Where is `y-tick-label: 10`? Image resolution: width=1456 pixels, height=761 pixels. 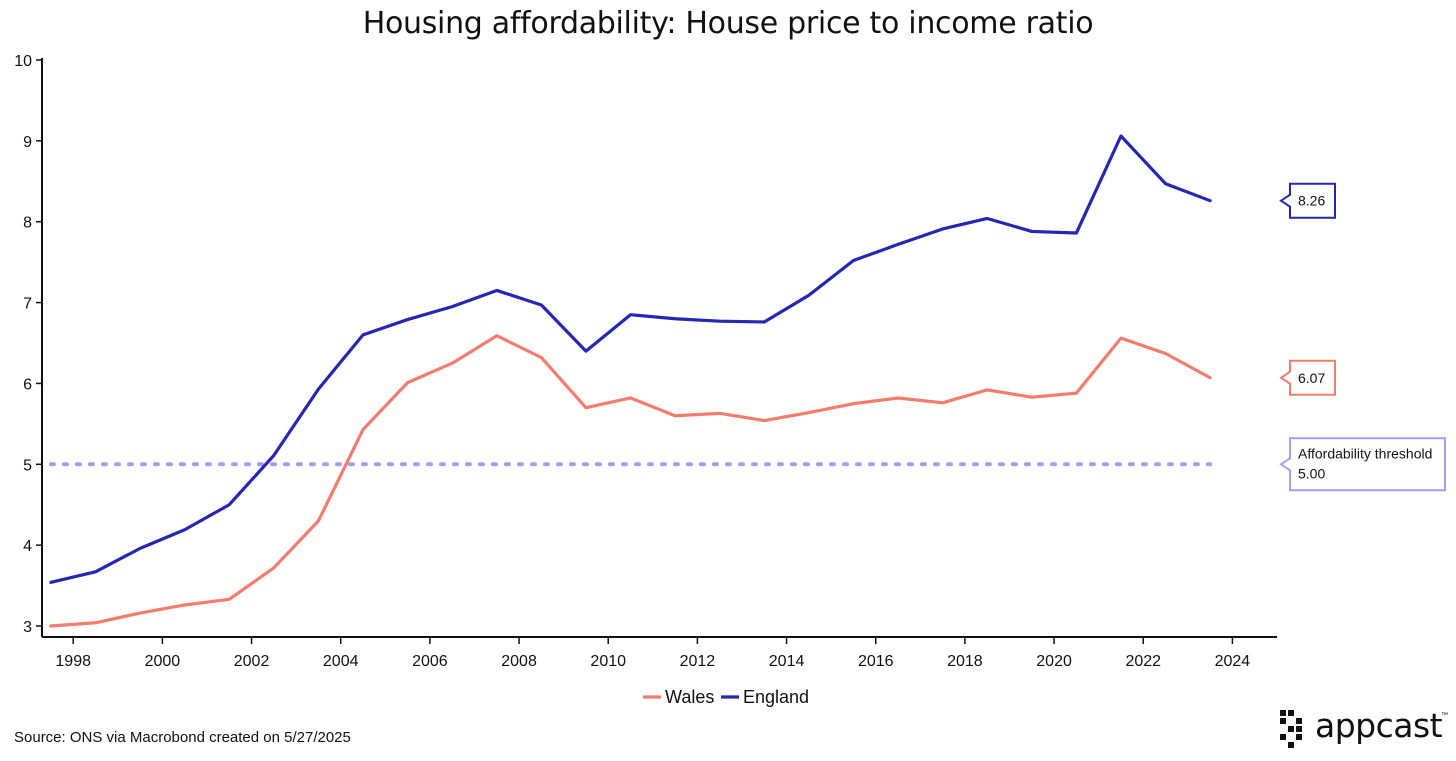
y-tick-label: 10 is located at coordinates (23, 61).